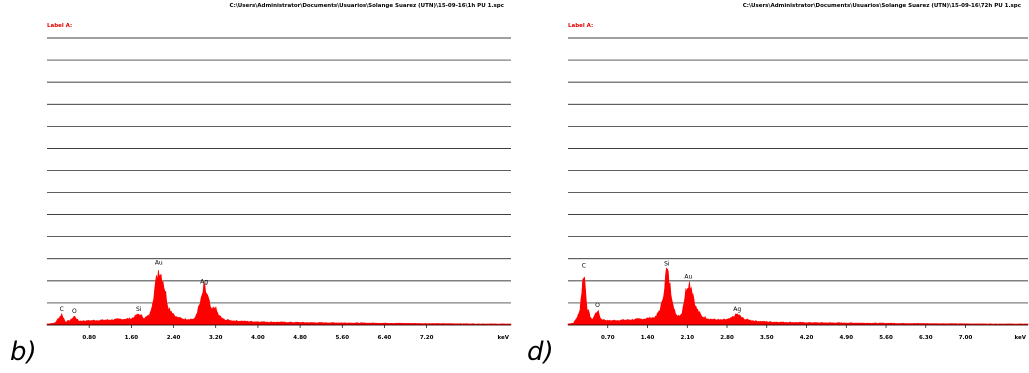 The image size is (1029, 373). Describe the element at coordinates (926, 337) in the screenshot. I see `x-tick-label: 6.30` at that location.